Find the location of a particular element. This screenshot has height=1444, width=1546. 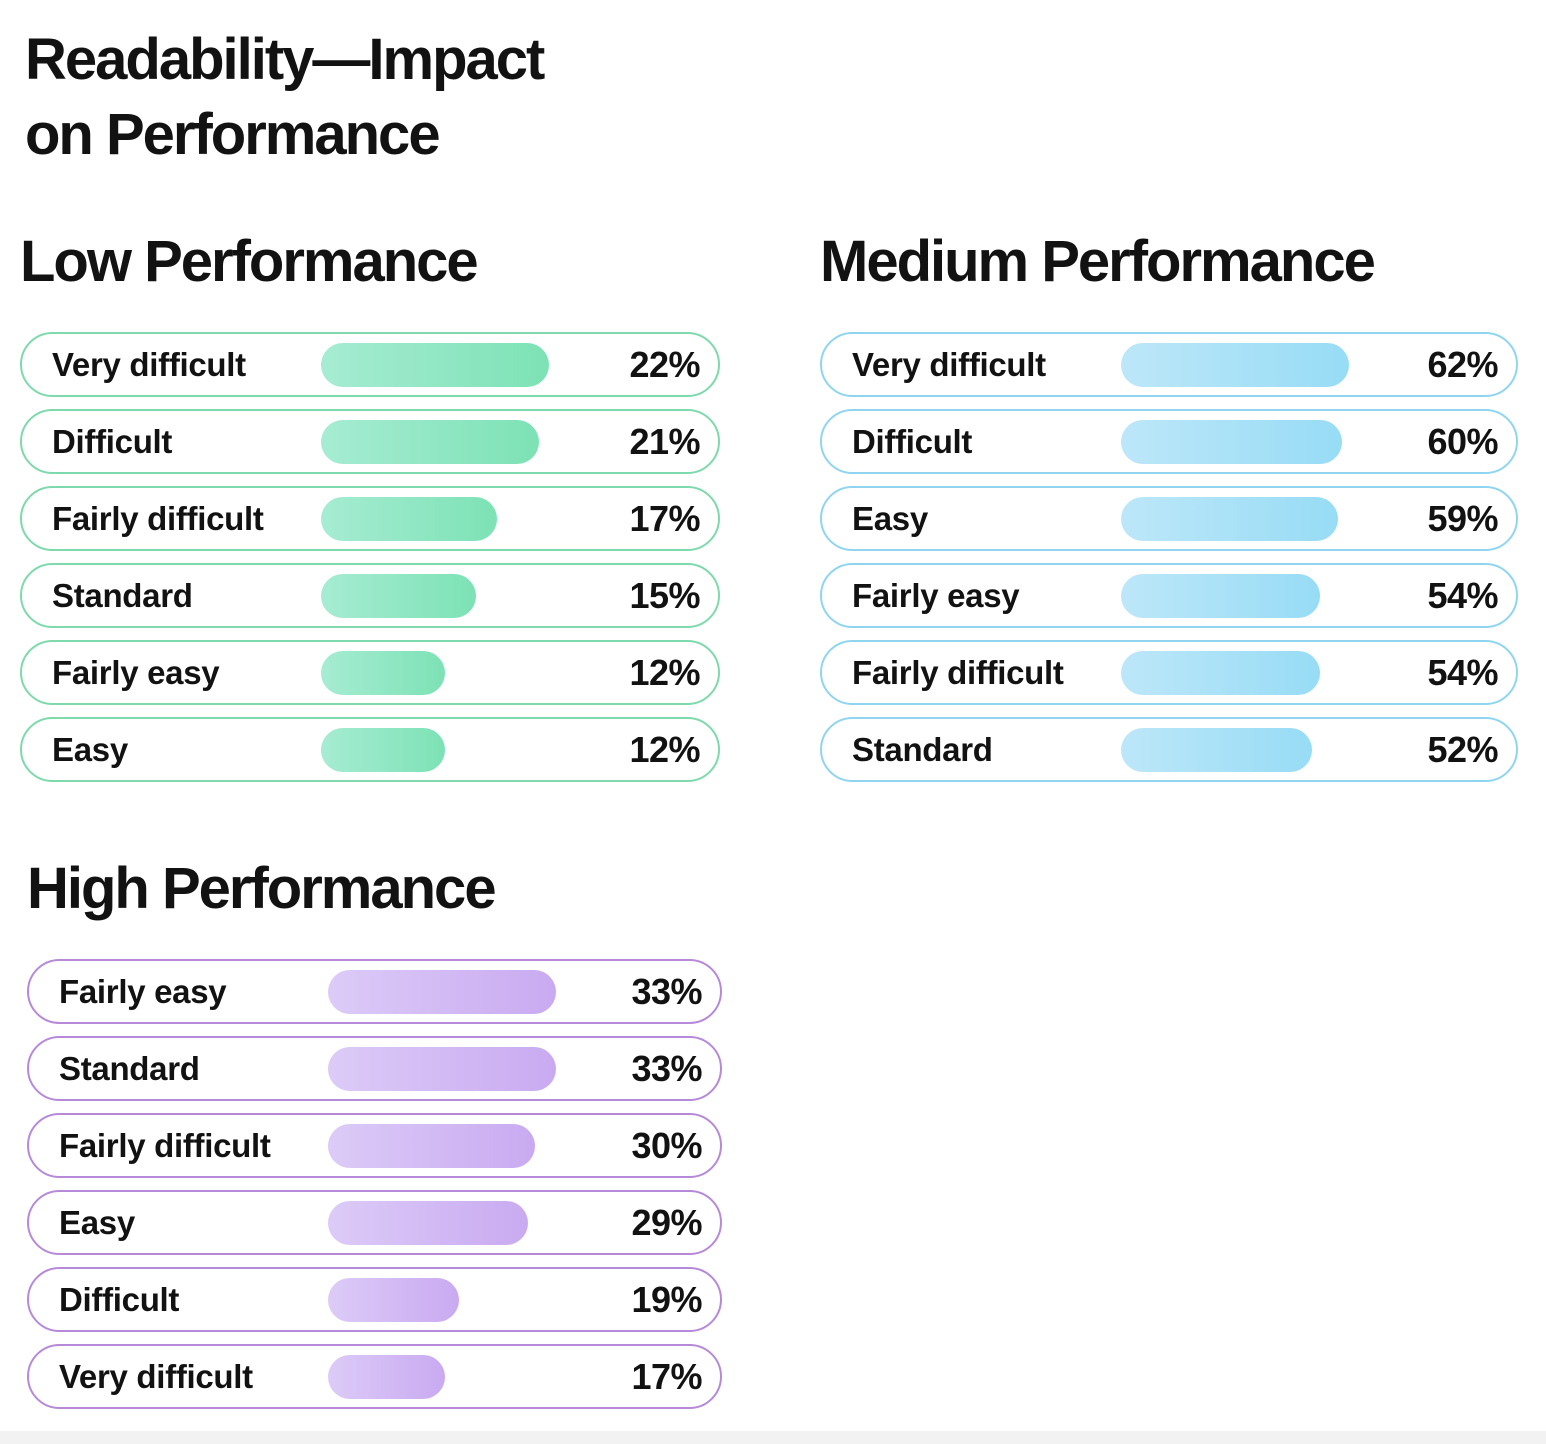

readability-row: Fairly difficult 30% is located at coordinates (374, 1145).